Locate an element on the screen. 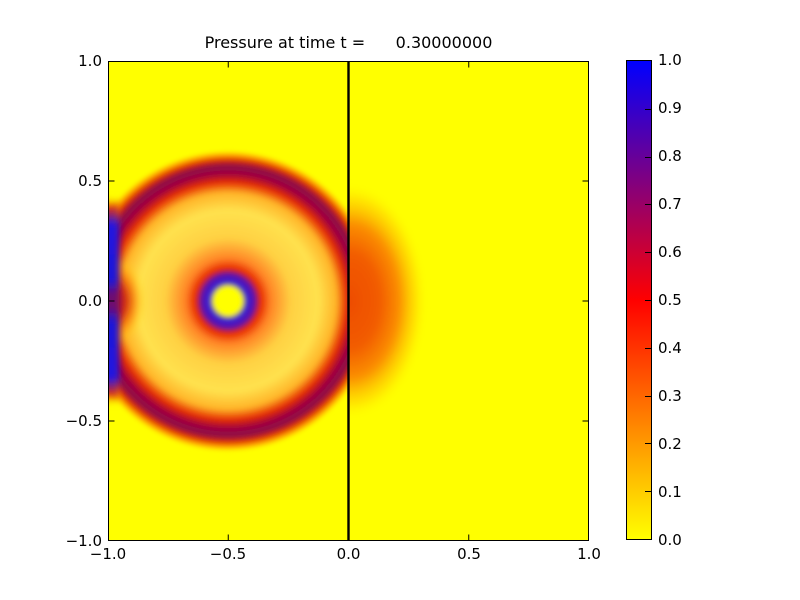 The image size is (800, 600). y-tick-label: −0.5 is located at coordinates (83, 421).